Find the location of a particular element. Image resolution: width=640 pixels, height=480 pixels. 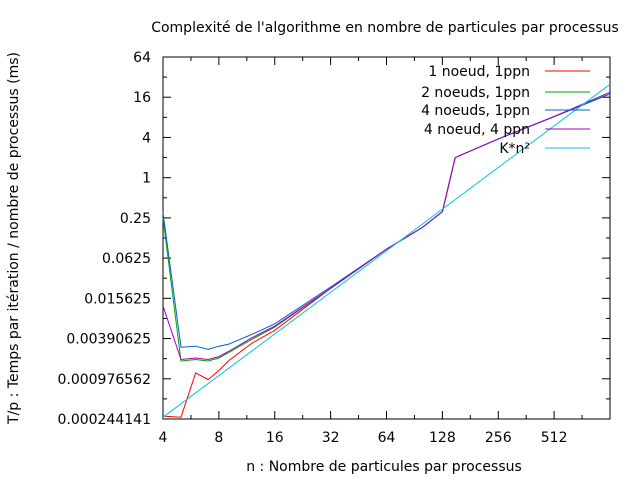

x-tick-label: 16 is located at coordinates (275, 438).